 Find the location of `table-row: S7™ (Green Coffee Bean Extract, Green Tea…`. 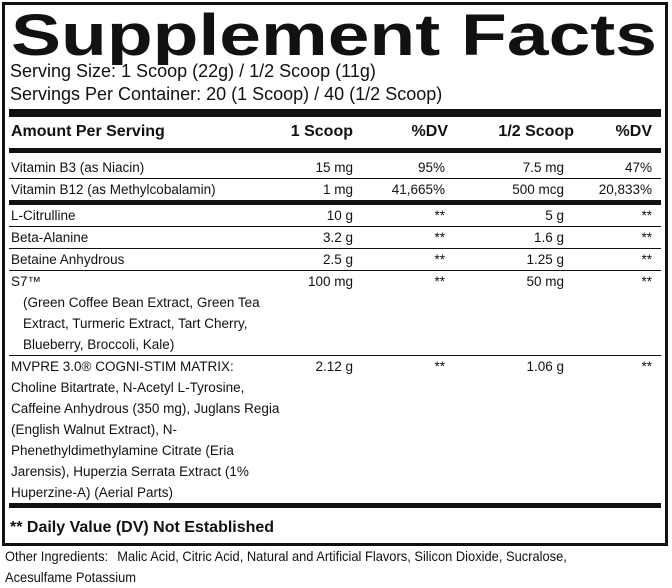

table-row: S7™ (Green Coffee Bean Extract, Green Tea… is located at coordinates (335, 313).